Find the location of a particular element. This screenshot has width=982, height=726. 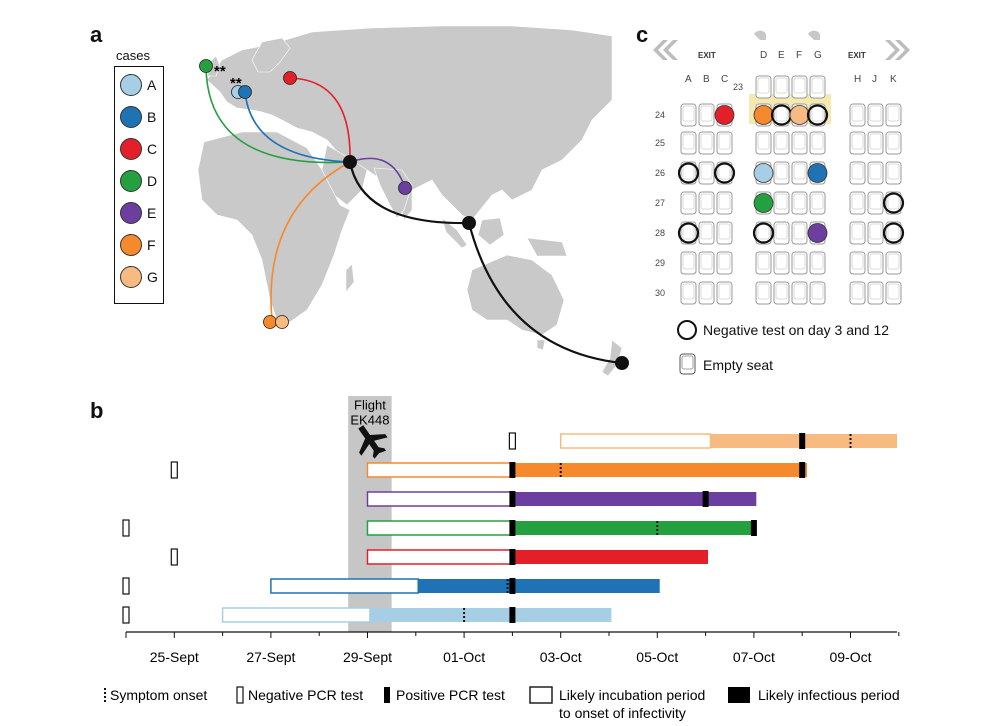

case-e-seat is located at coordinates (817, 233).